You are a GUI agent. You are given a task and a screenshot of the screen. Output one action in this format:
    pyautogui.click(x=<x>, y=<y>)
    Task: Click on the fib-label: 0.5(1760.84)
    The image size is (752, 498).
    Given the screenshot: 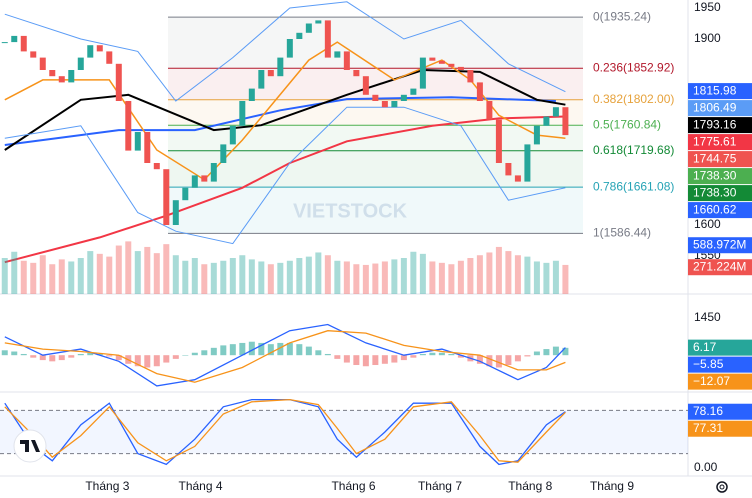 What is the action you would take?
    pyautogui.click(x=627, y=124)
    